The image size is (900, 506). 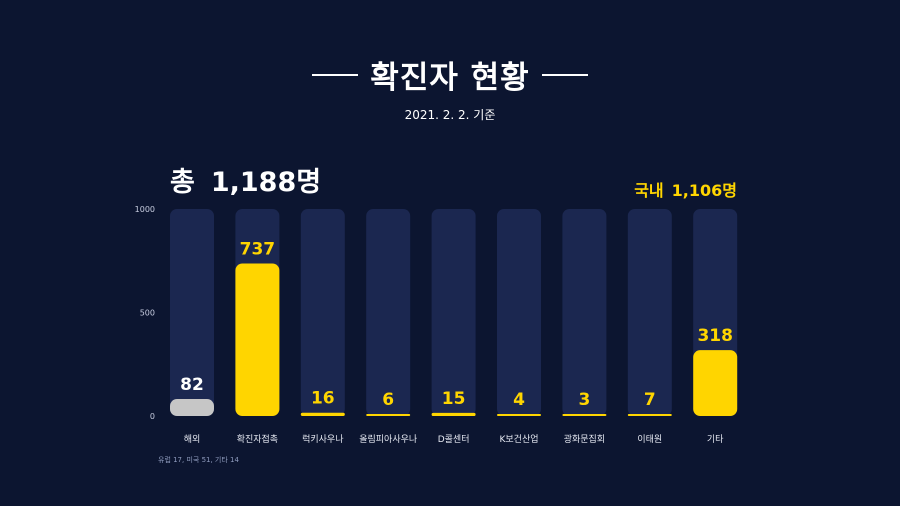 What do you see at coordinates (258, 249) in the screenshot?
I see `data-label: 737` at bounding box center [258, 249].